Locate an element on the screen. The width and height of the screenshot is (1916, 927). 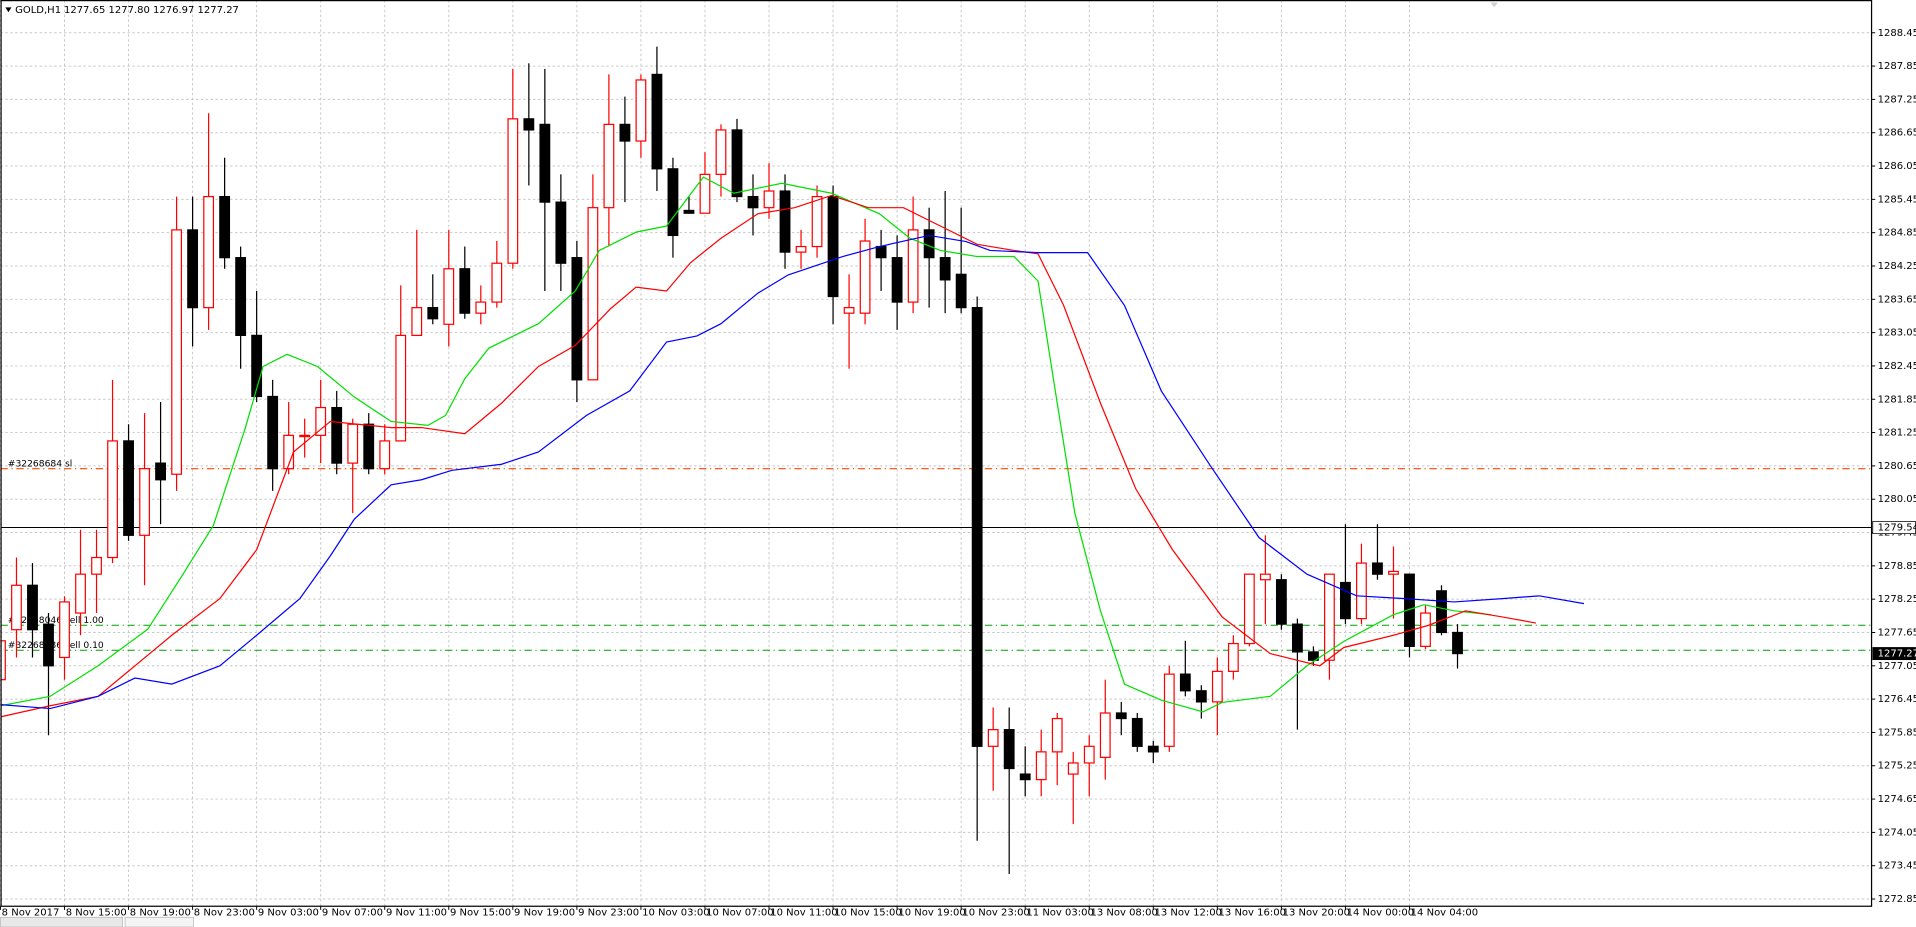
y-tick-label: 1276.45 is located at coordinates (1897, 699).